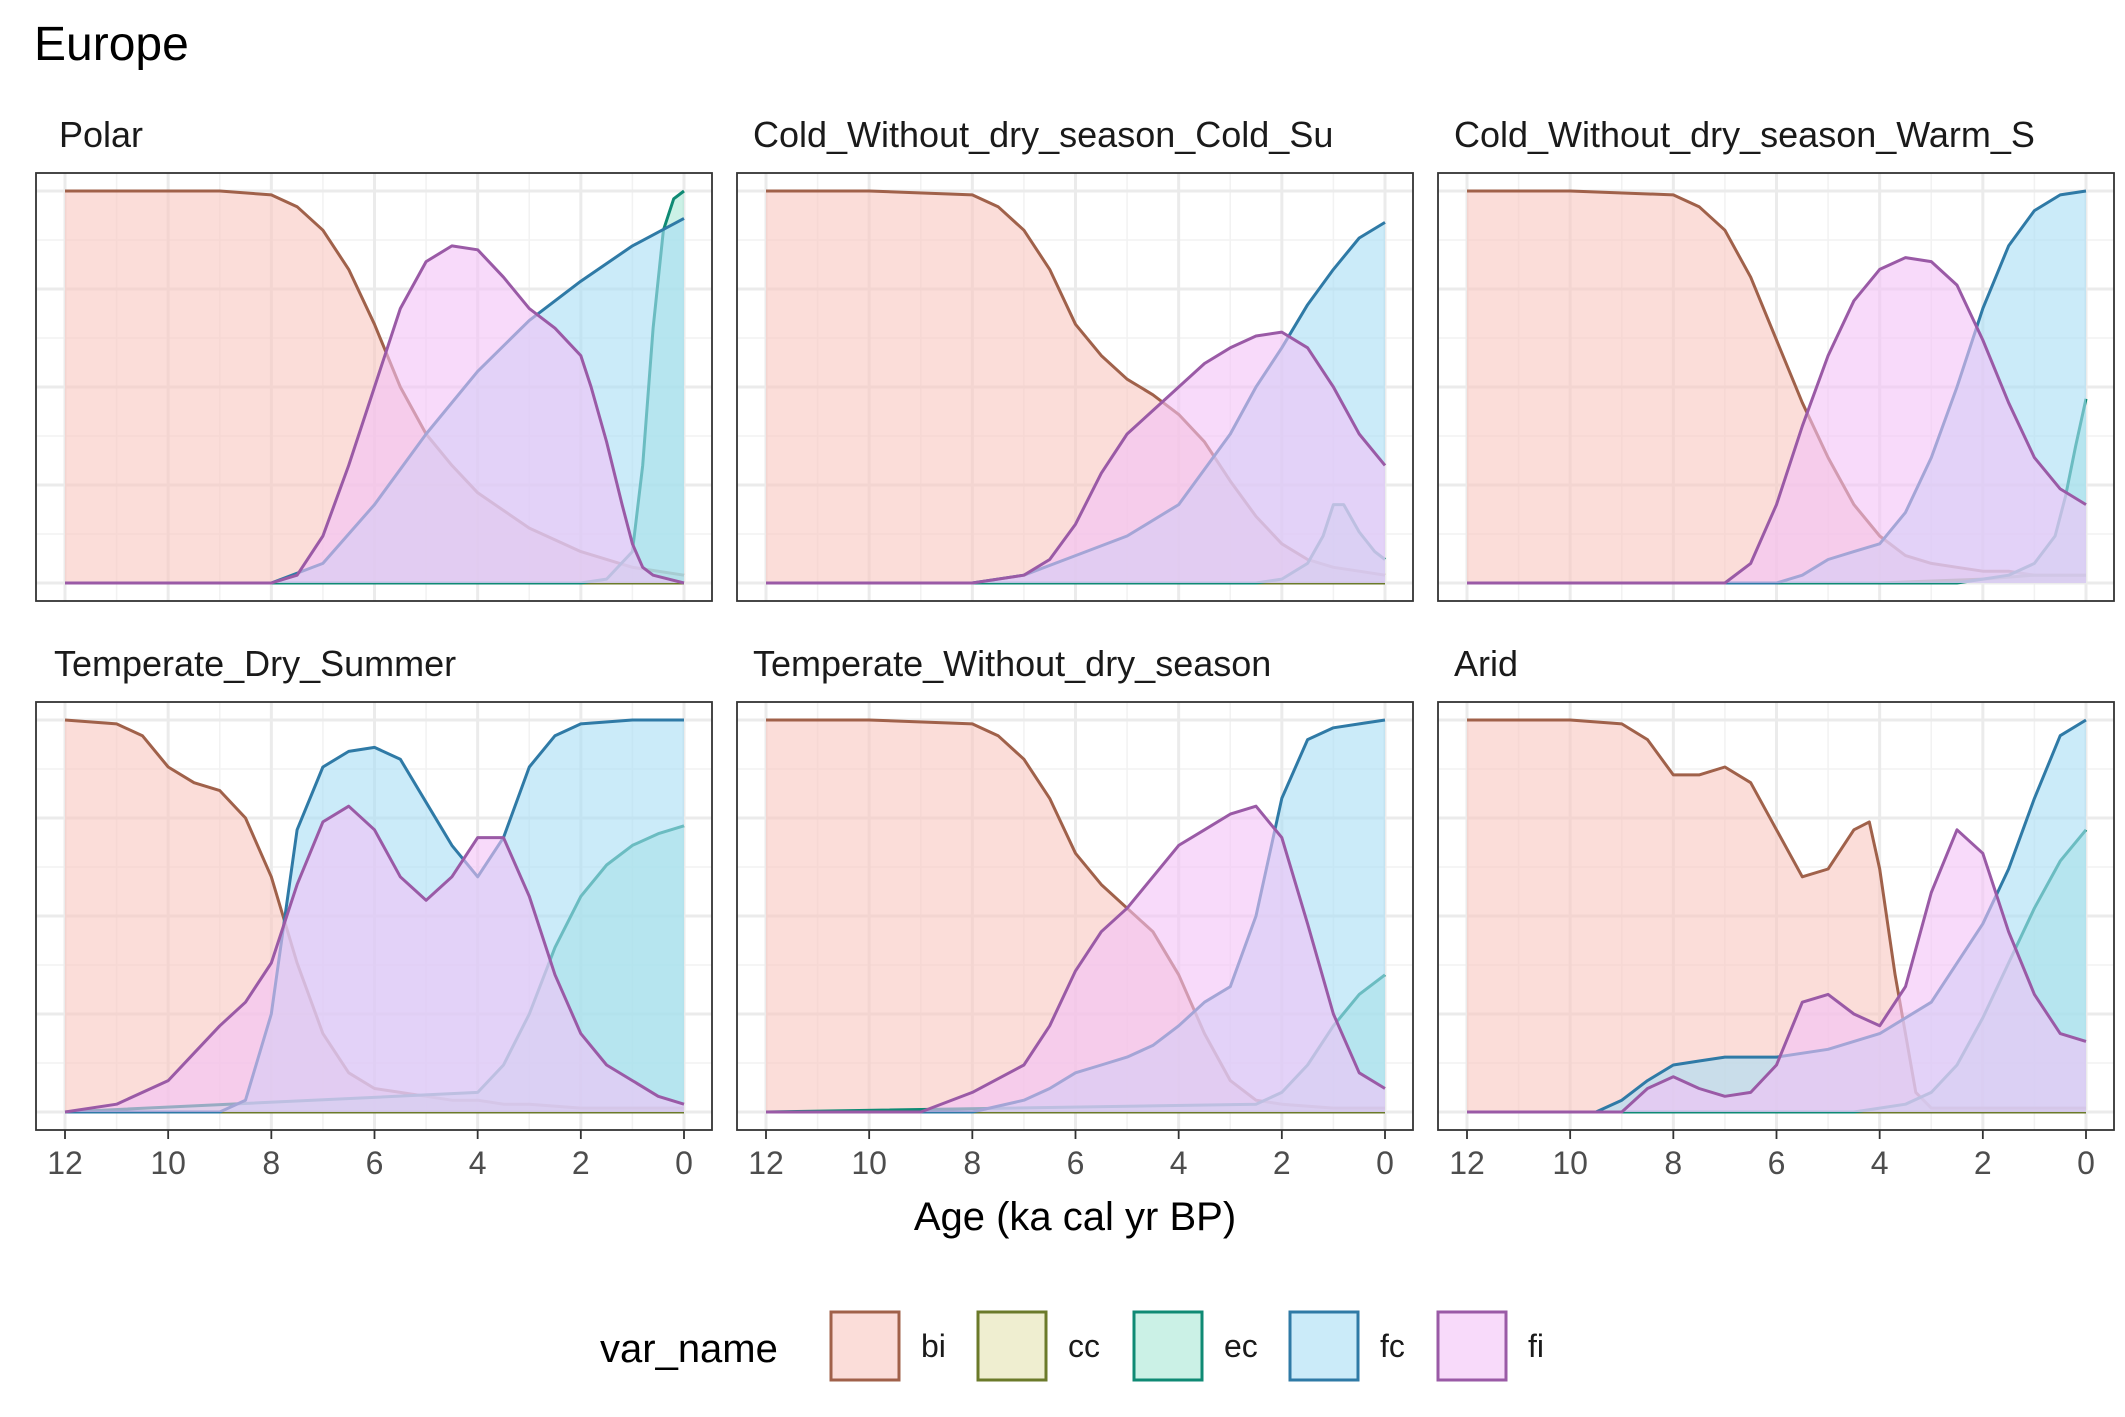 The image size is (2125, 1417). What do you see at coordinates (1324, 1346) in the screenshot?
I see `legend-key-fc` at bounding box center [1324, 1346].